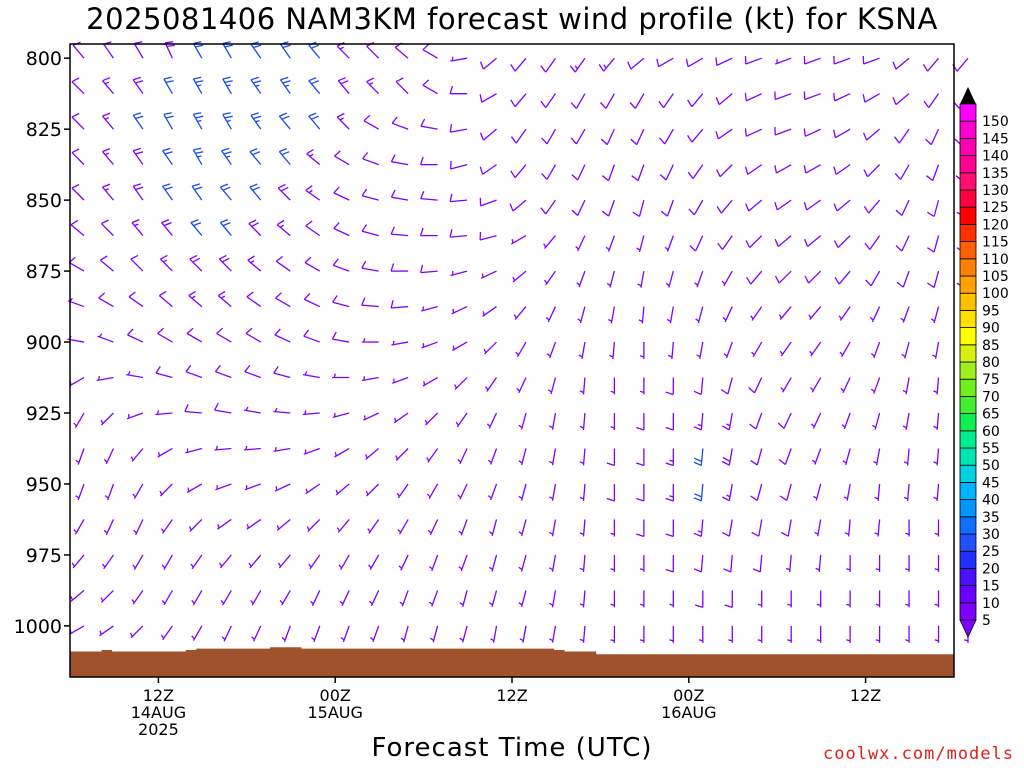 The width and height of the screenshot is (1024, 768). What do you see at coordinates (991, 501) in the screenshot?
I see `colorbar-label: 40` at bounding box center [991, 501].